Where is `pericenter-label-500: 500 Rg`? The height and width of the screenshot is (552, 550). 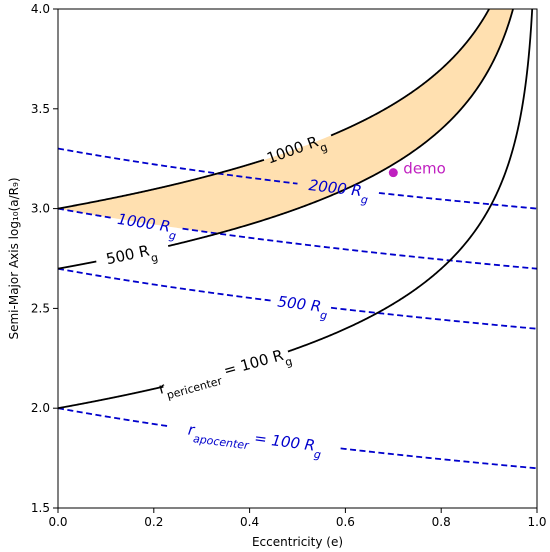 pericenter-label-500: 500 Rg is located at coordinates (131, 257).